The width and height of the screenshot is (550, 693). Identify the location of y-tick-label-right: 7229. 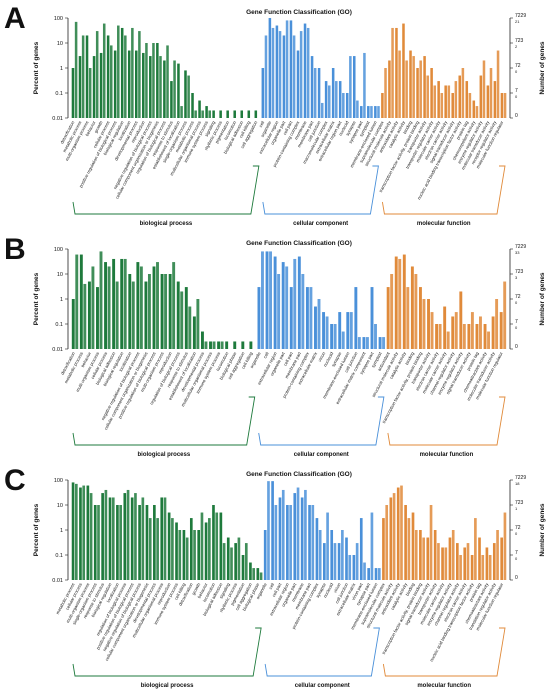
(520, 16).